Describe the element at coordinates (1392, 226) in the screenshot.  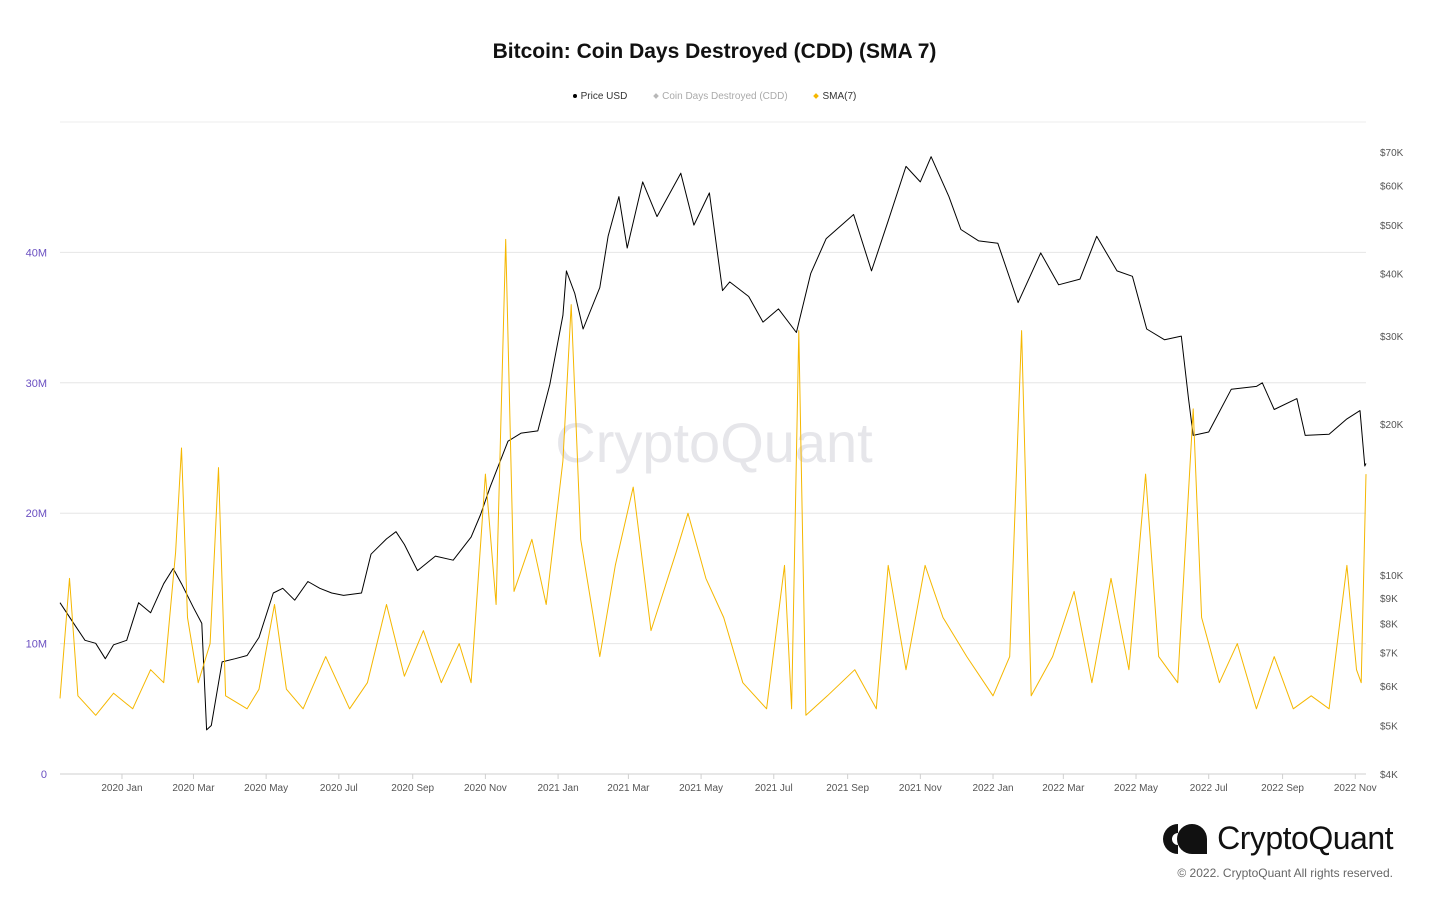
I see `right-axis-tick-label: $50K` at that location.